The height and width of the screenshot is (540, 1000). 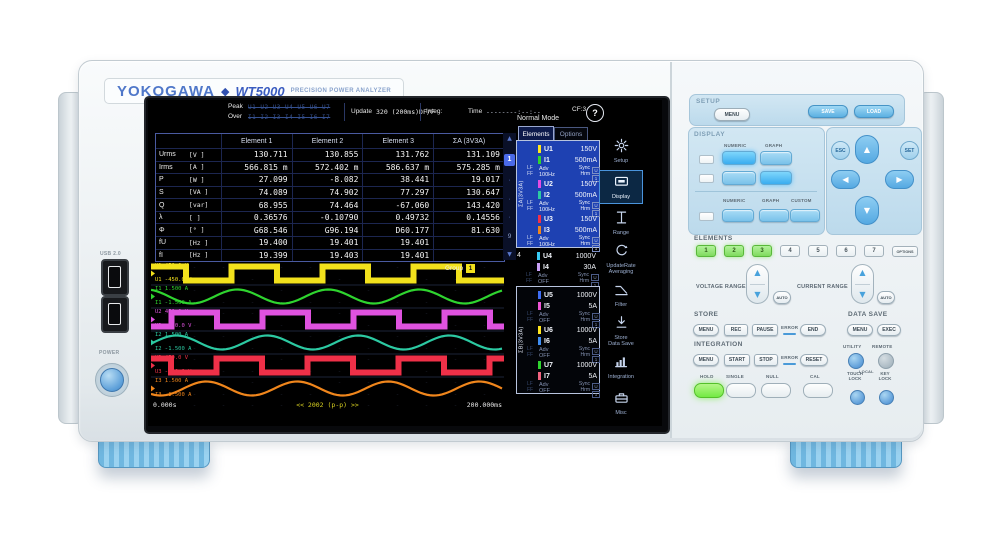 I want to click on row-value: 19.400, so click(x=256, y=242).